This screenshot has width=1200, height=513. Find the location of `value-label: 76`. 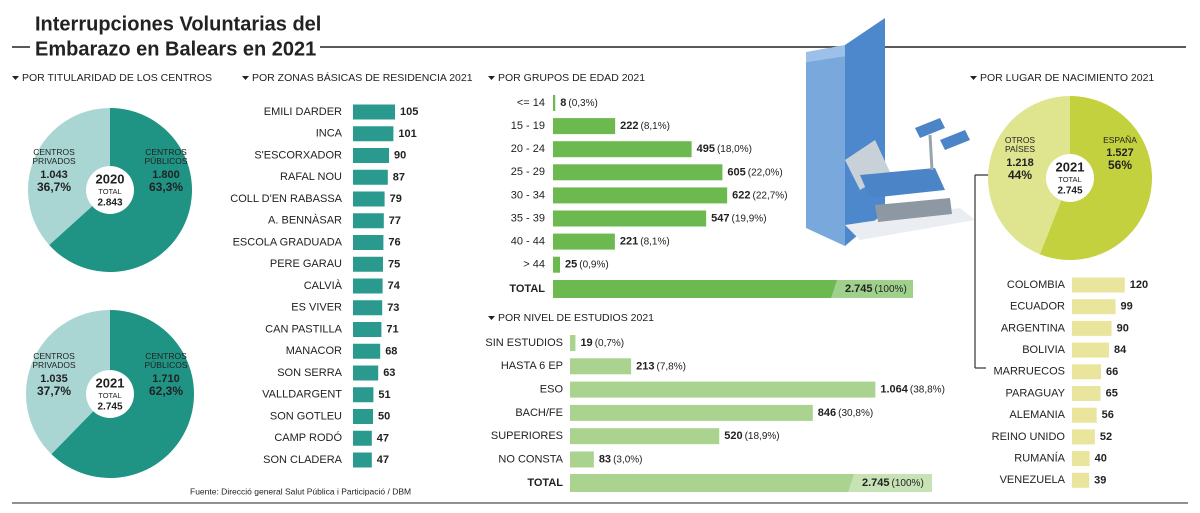

value-label: 76 is located at coordinates (394, 242).